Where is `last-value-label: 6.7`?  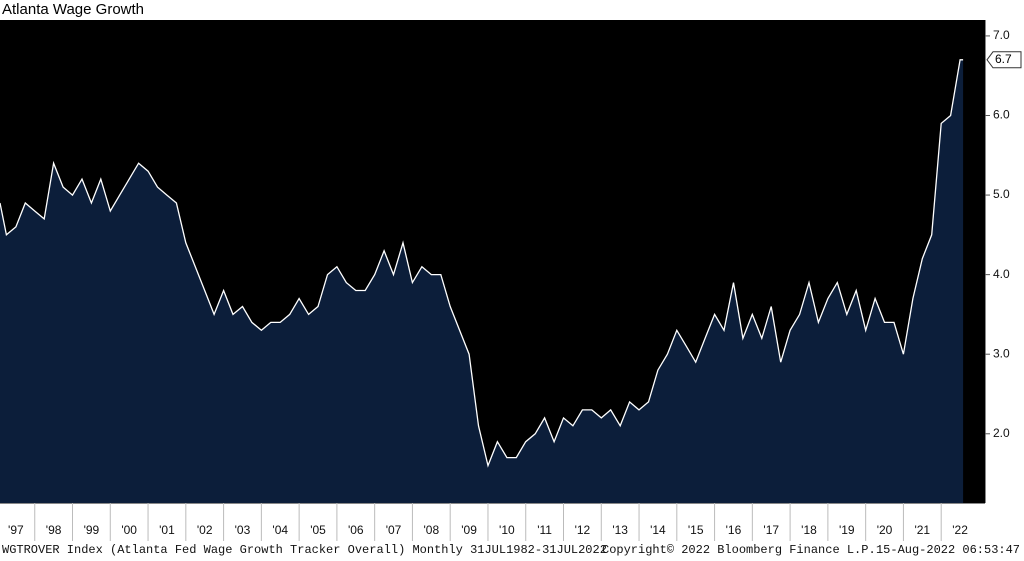 last-value-label: 6.7 is located at coordinates (1003, 59).